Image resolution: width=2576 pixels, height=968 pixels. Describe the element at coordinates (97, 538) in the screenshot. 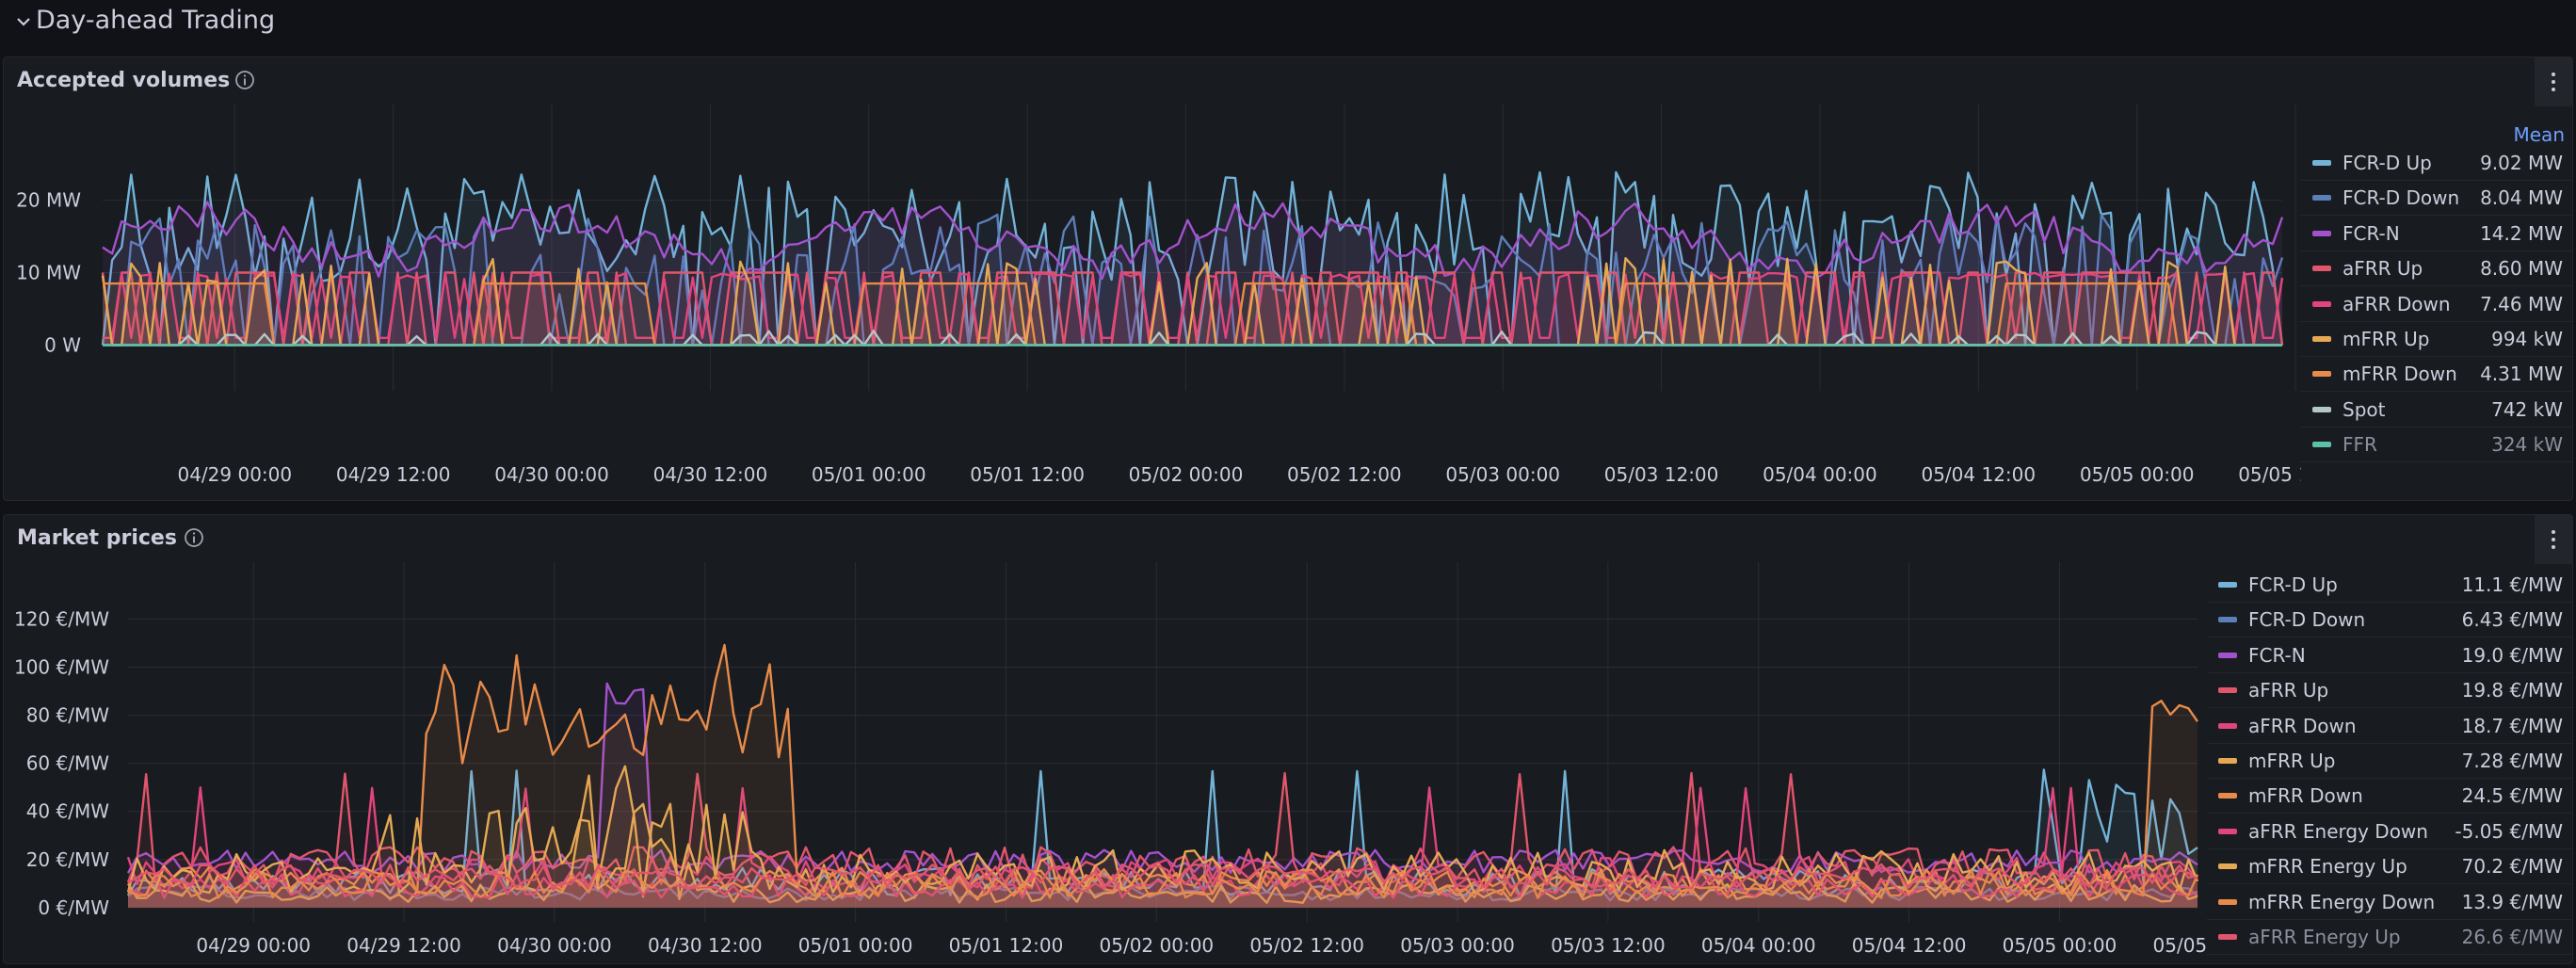

I see `panel-title: Market prices` at that location.